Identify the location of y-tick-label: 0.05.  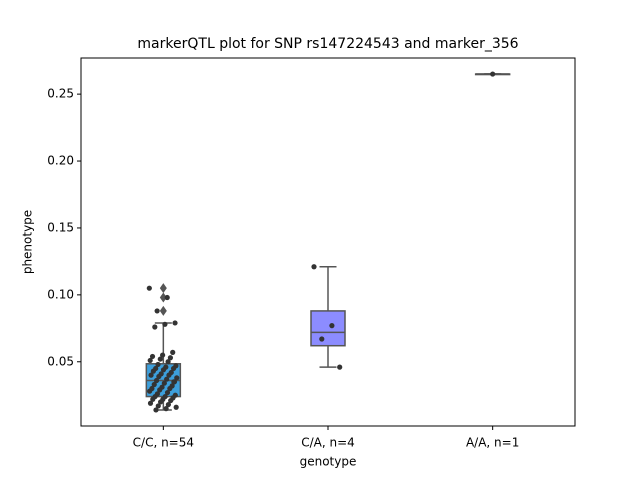
(60, 361).